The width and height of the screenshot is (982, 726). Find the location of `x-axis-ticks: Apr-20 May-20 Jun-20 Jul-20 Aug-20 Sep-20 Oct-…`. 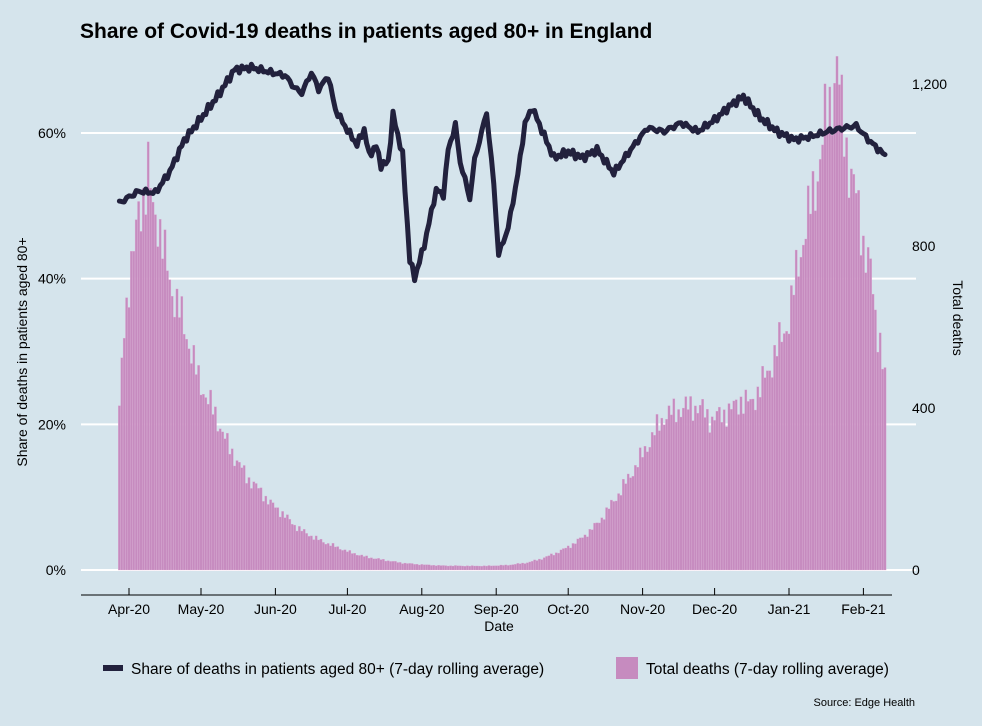

x-axis-ticks: Apr-20 May-20 Jun-20 Jul-20 Aug-20 Sep-20 Oct-… is located at coordinates (497, 602).